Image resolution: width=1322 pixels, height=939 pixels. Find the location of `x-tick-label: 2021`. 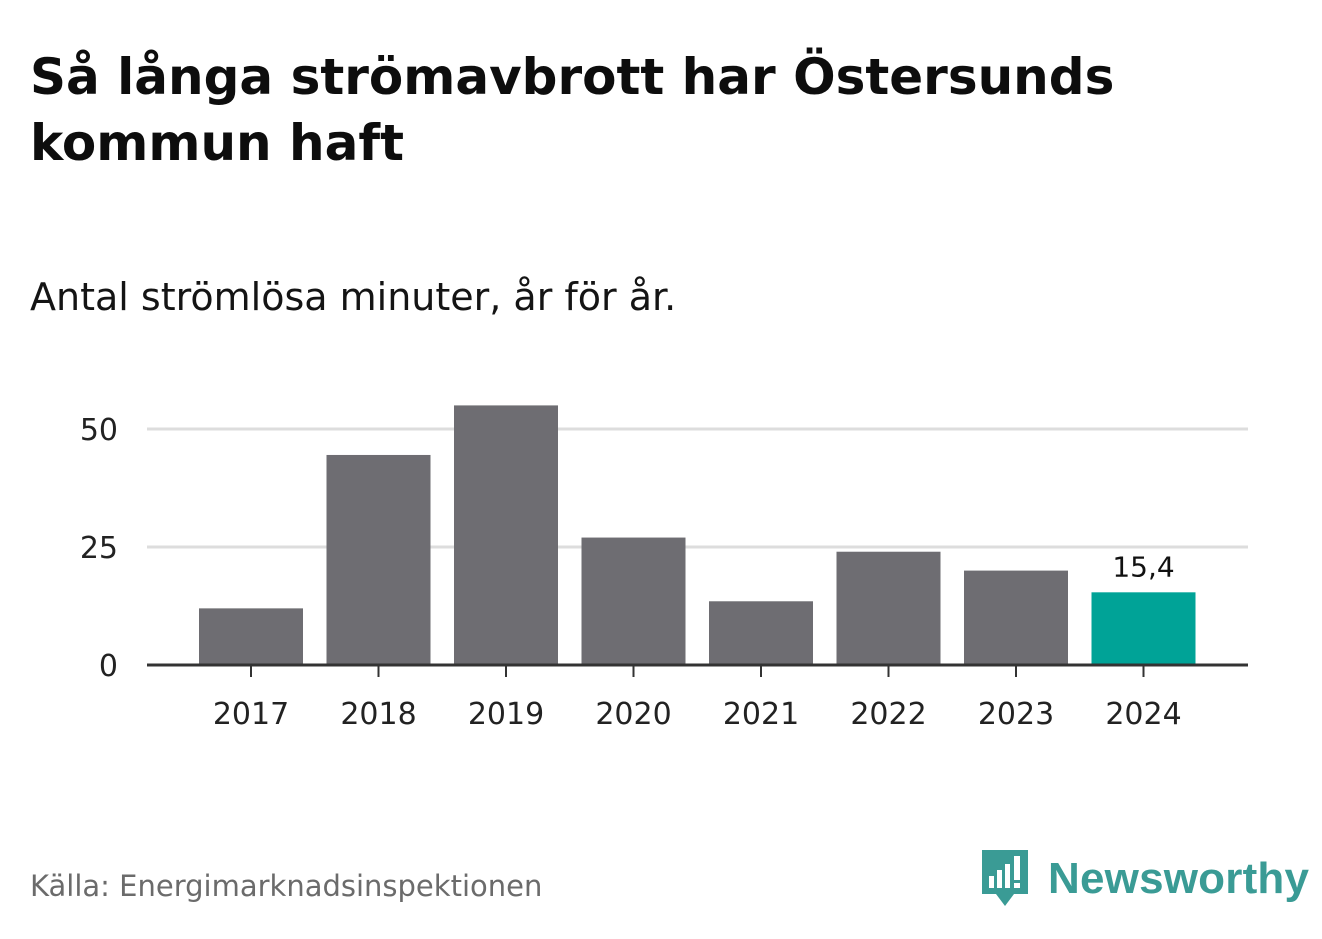

x-tick-label: 2021 is located at coordinates (761, 714).